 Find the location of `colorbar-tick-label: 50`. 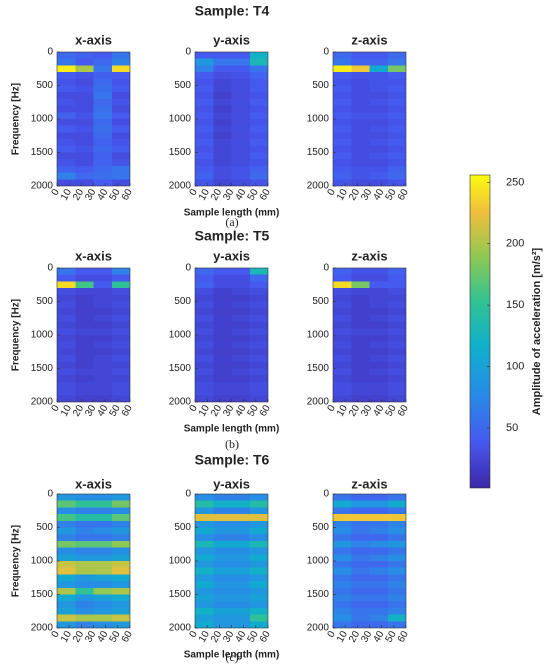

colorbar-tick-label: 50 is located at coordinates (512, 428).